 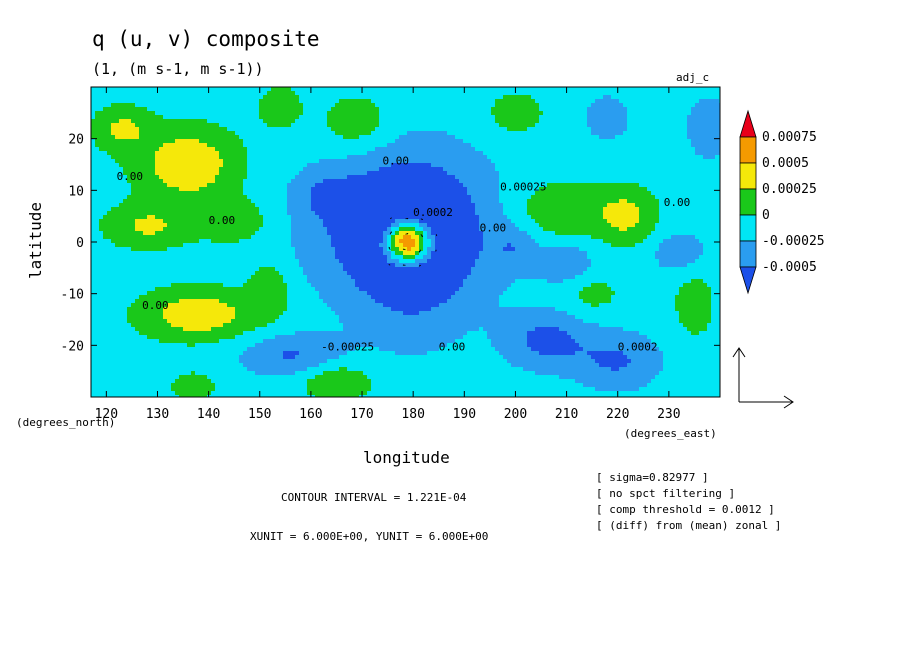 I want to click on colorbar-label: 0.00075, so click(x=789, y=137).